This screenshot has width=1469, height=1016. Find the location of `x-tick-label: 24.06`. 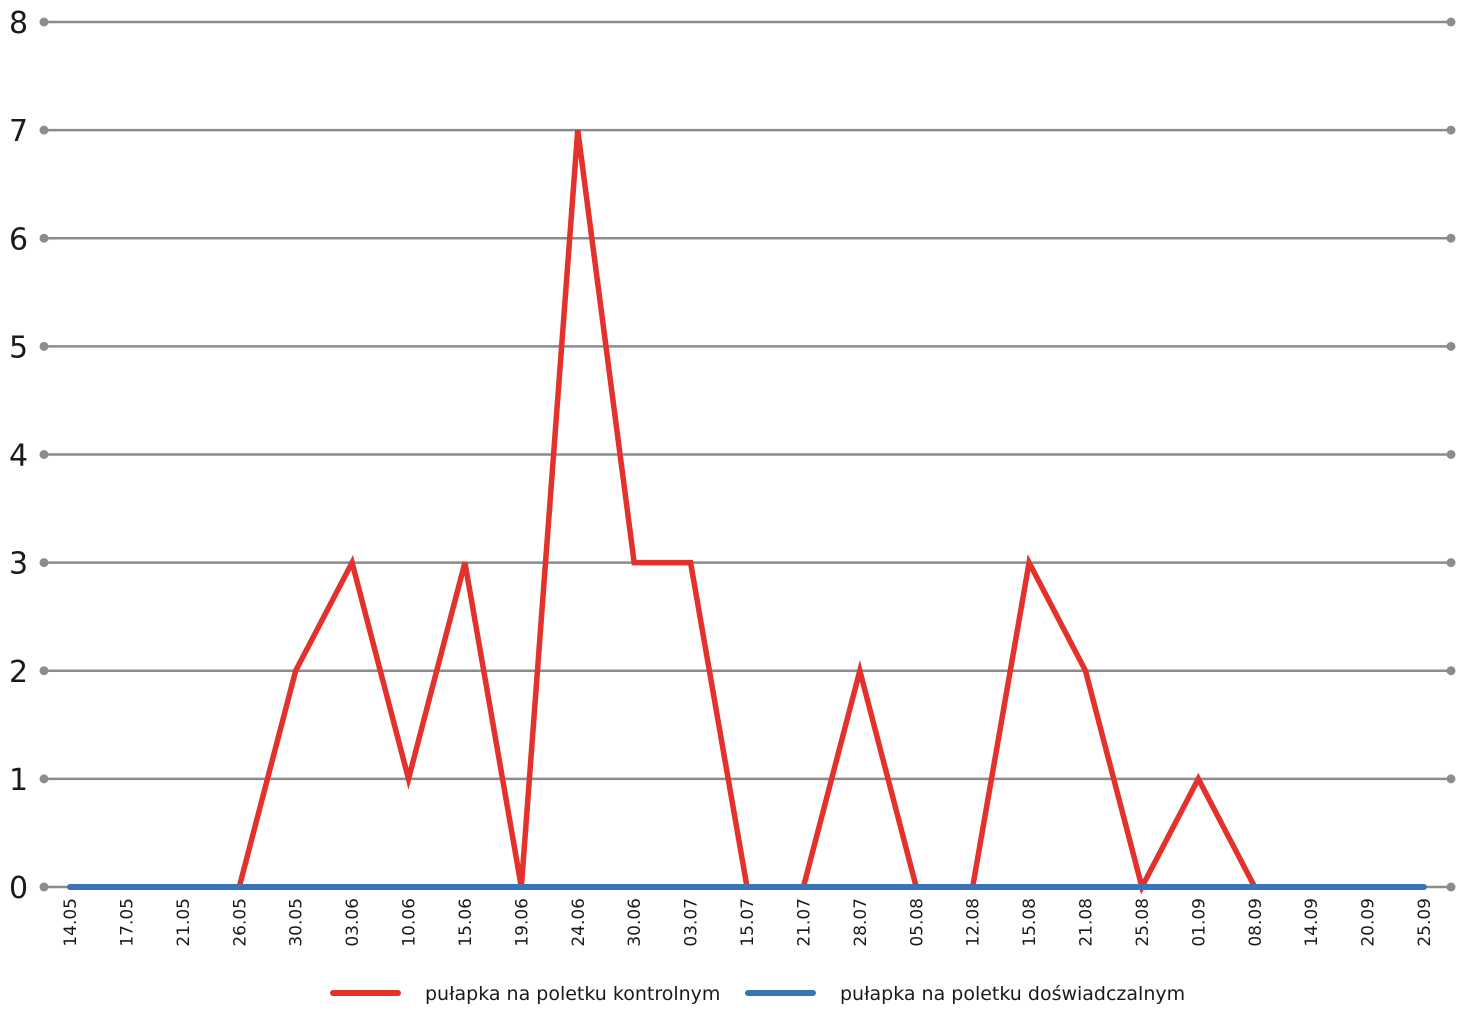

x-tick-label: 24.06 is located at coordinates (579, 922).